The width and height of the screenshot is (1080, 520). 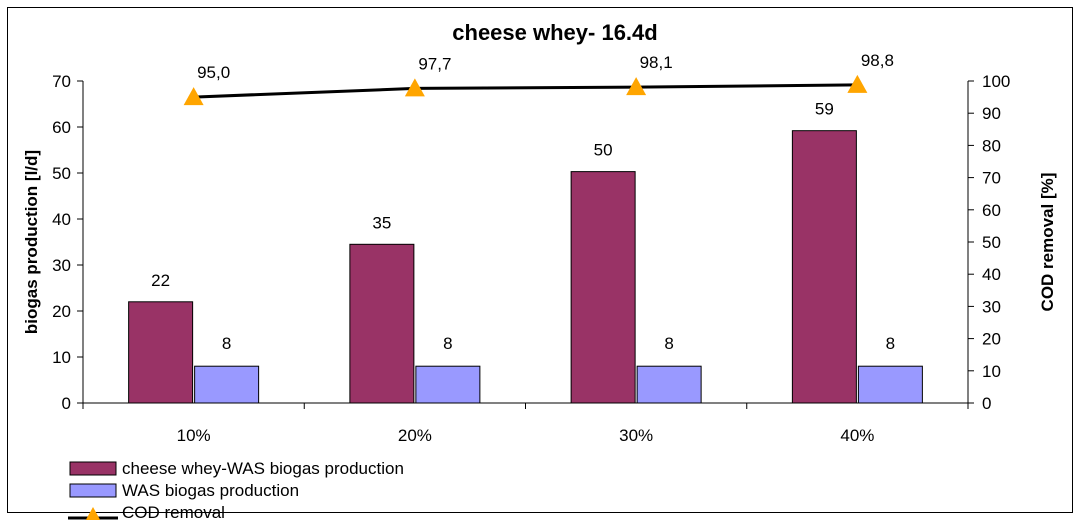 I want to click on cod-data-label: 98,1, so click(x=656, y=62).